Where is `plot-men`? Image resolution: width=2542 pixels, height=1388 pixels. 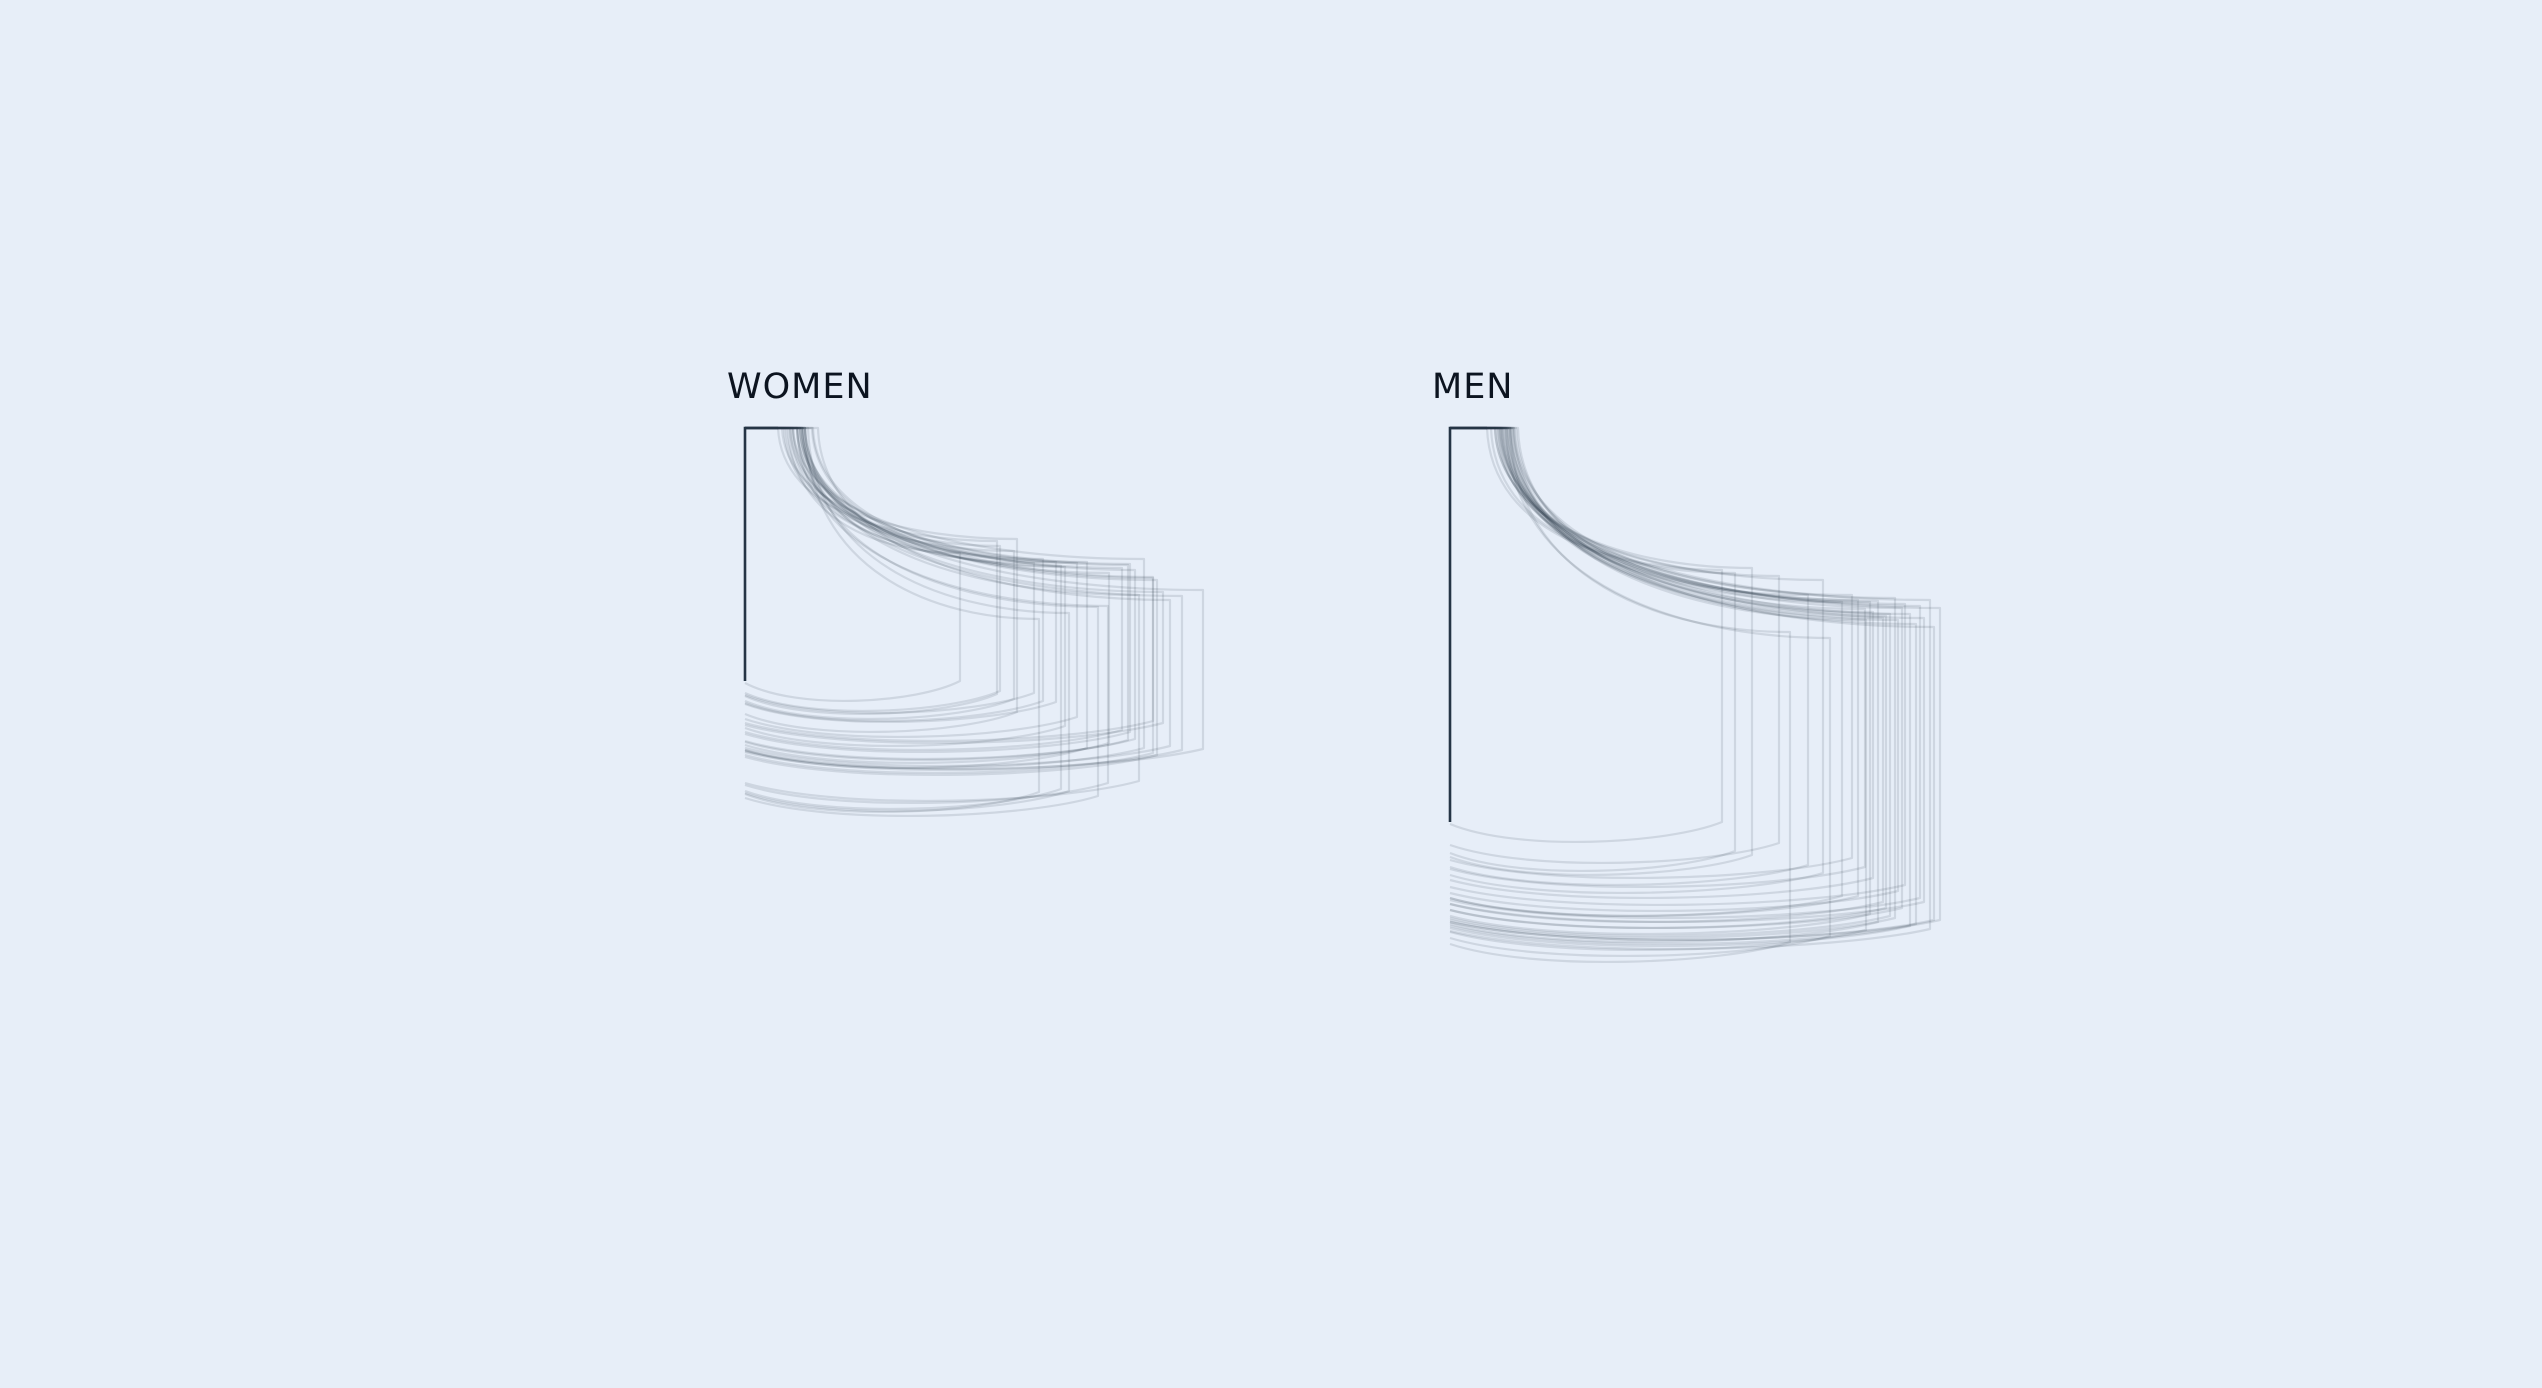 plot-men is located at coordinates (1695, 694).